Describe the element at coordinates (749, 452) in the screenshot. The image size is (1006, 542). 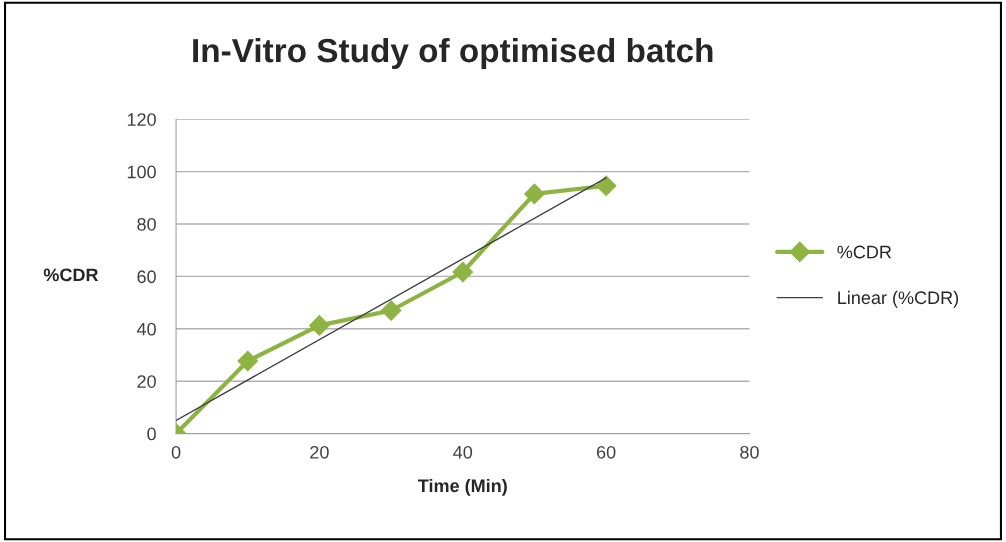
I see `x-tick-label: 80` at that location.